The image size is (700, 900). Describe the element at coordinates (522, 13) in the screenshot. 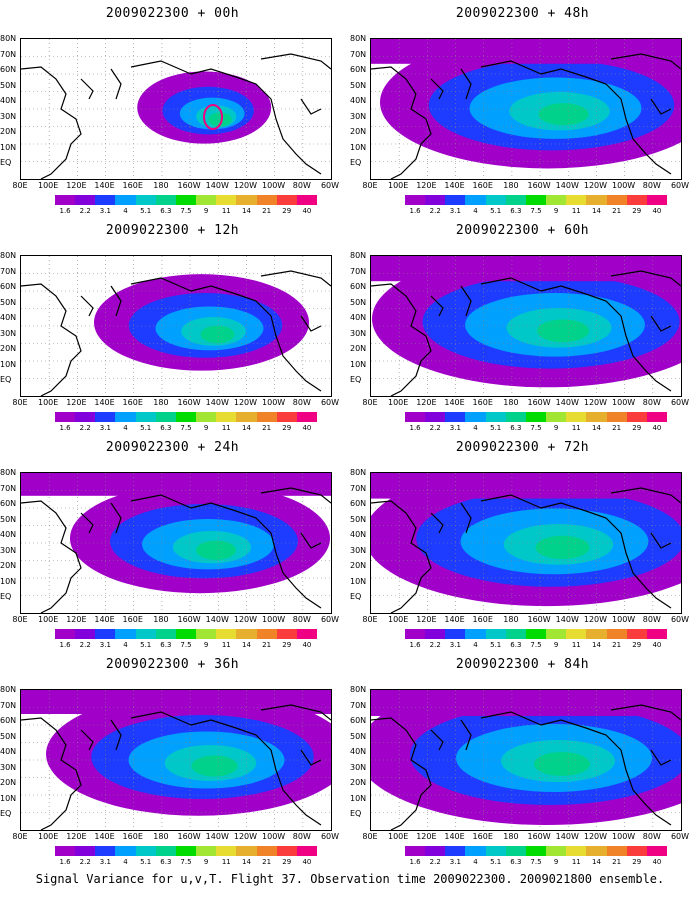

I see `panel-title: 2009022300 + 48h` at that location.